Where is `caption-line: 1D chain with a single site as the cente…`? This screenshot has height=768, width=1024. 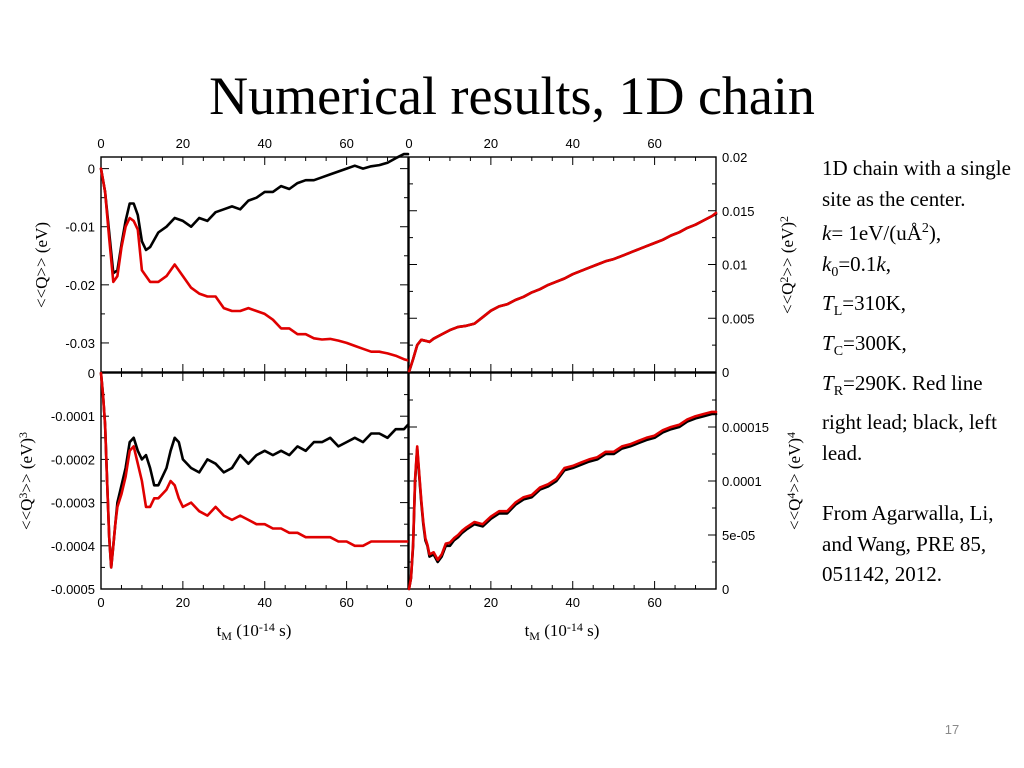
caption-line: 1D chain with a single site as the cente… is located at coordinates (916, 183).